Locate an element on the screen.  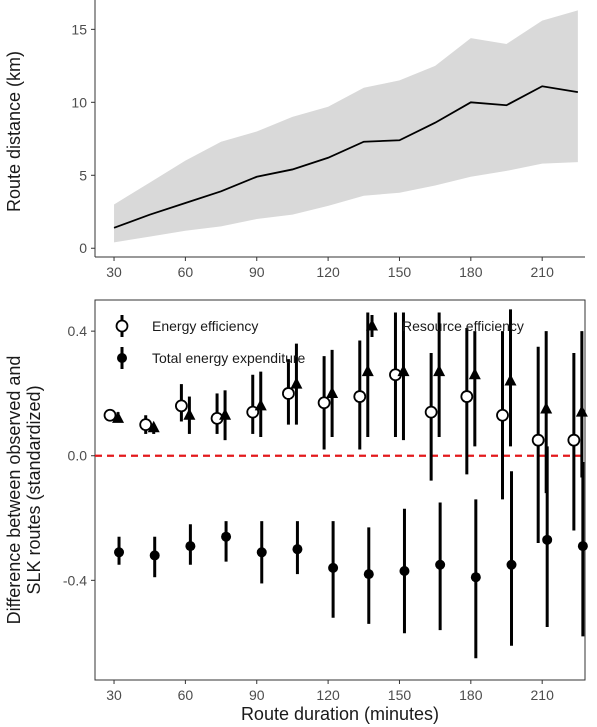
legend-label: Energy efficiency is located at coordinates (205, 326).